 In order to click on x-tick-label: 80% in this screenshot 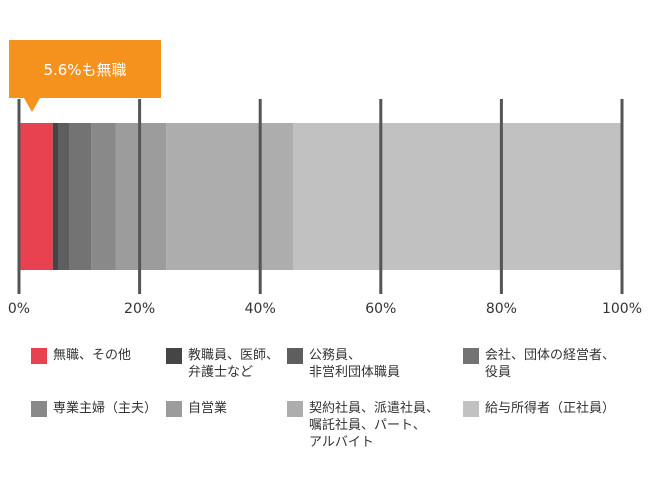, I will do `click(501, 309)`.